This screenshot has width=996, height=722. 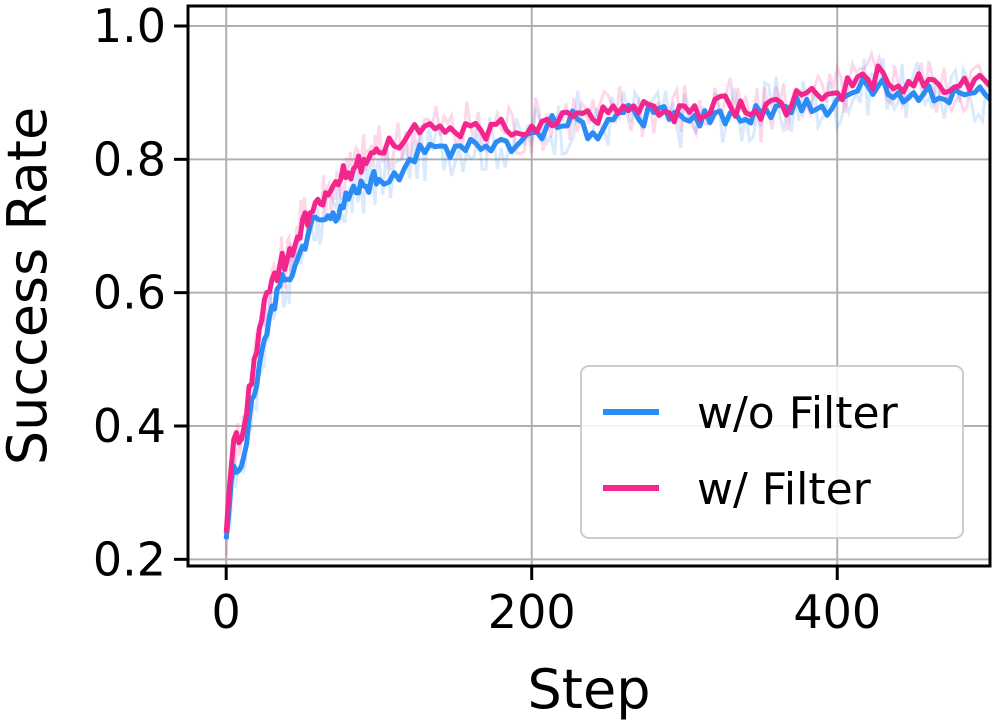 What do you see at coordinates (589, 689) in the screenshot?
I see `x-axis-label: Step` at bounding box center [589, 689].